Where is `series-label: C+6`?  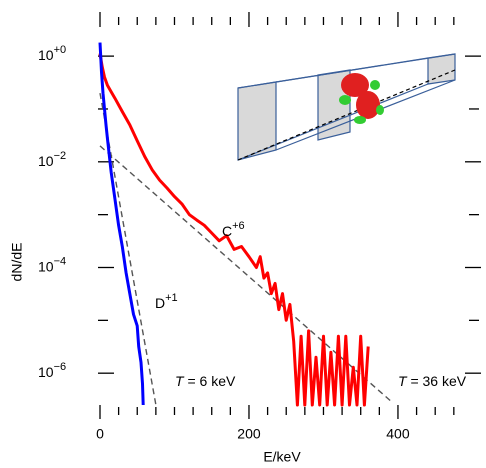 series-label: C+6 is located at coordinates (233, 229).